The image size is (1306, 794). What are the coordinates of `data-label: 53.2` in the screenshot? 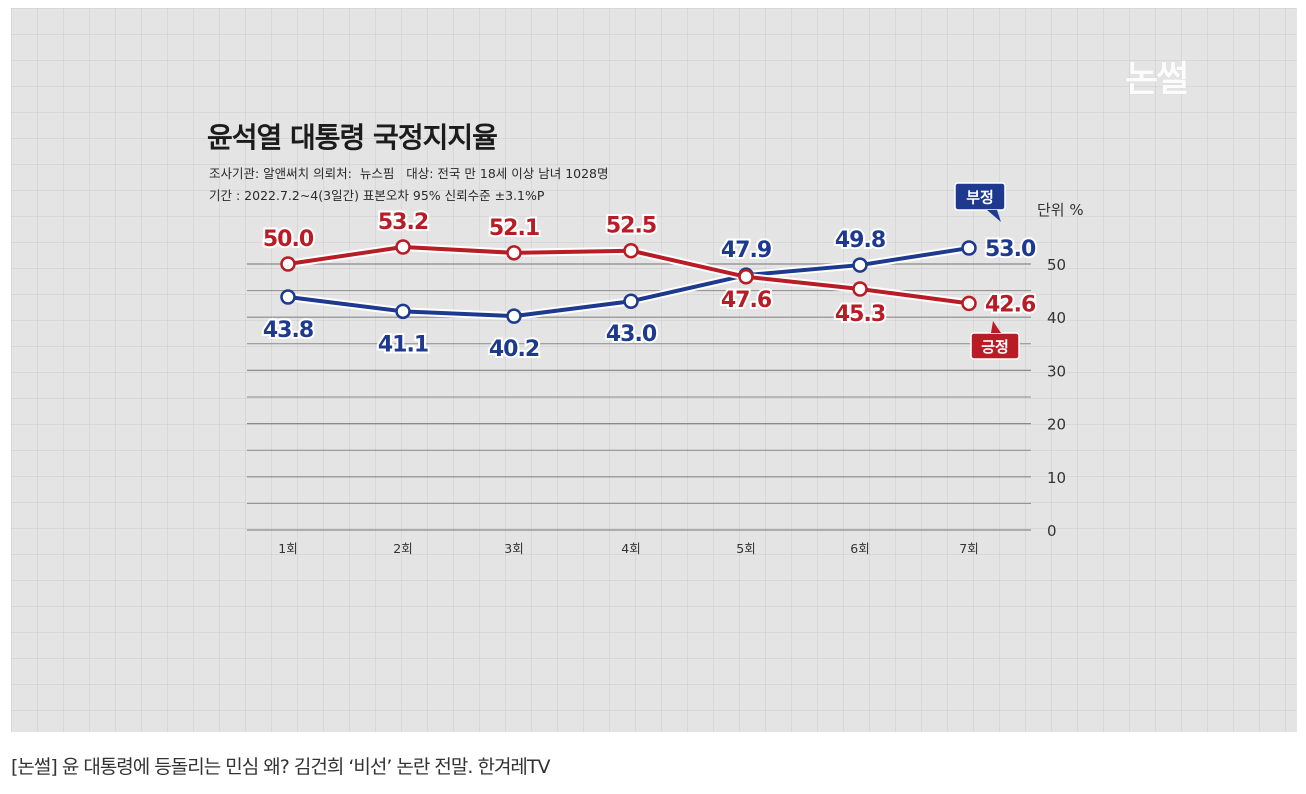 It's located at (403, 222).